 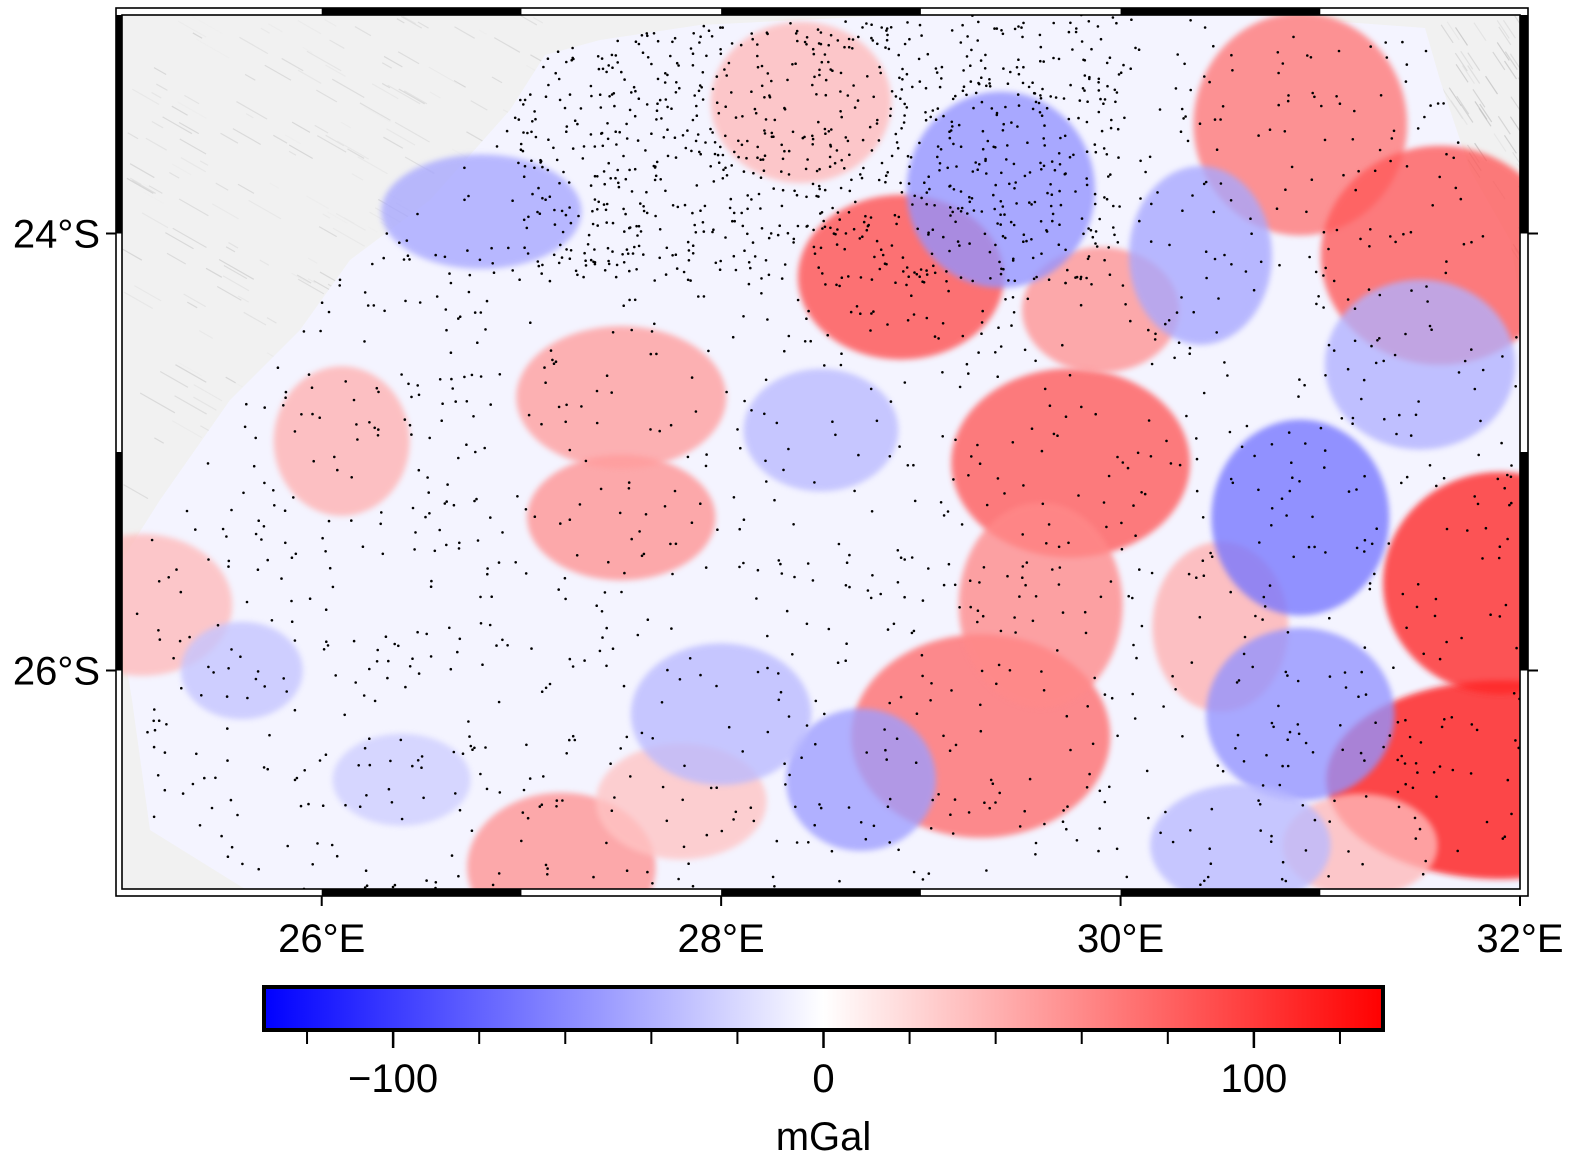 What do you see at coordinates (56, 672) in the screenshot?
I see `y-tick-label: 26°S` at bounding box center [56, 672].